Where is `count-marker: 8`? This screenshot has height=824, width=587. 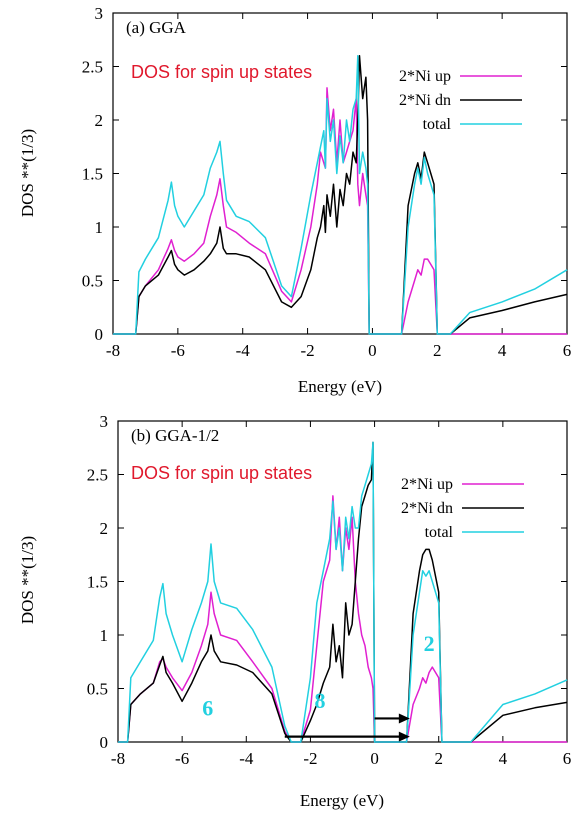
count-marker: 8 is located at coordinates (320, 700).